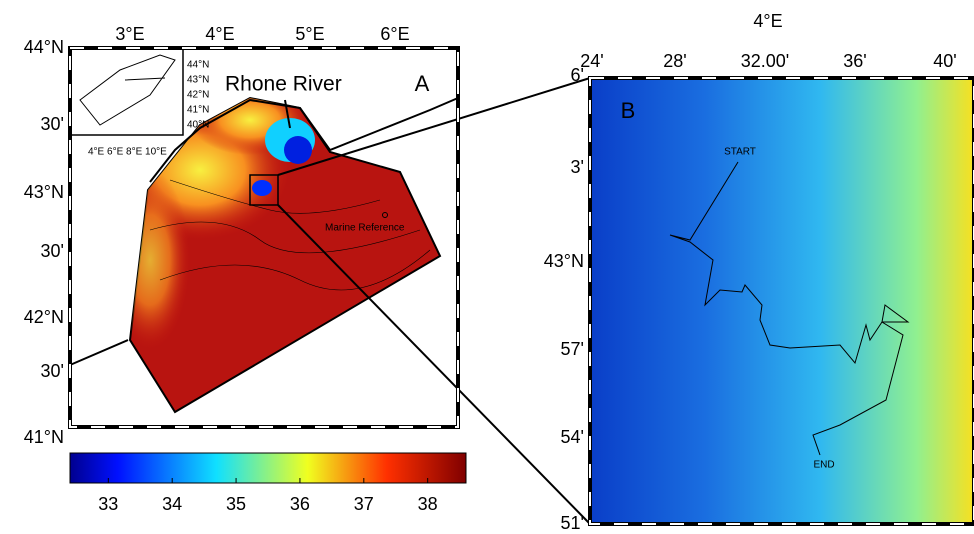 Image resolution: width=974 pixels, height=534 pixels. I want to click on top-axis-label: 4°E, so click(219, 34).